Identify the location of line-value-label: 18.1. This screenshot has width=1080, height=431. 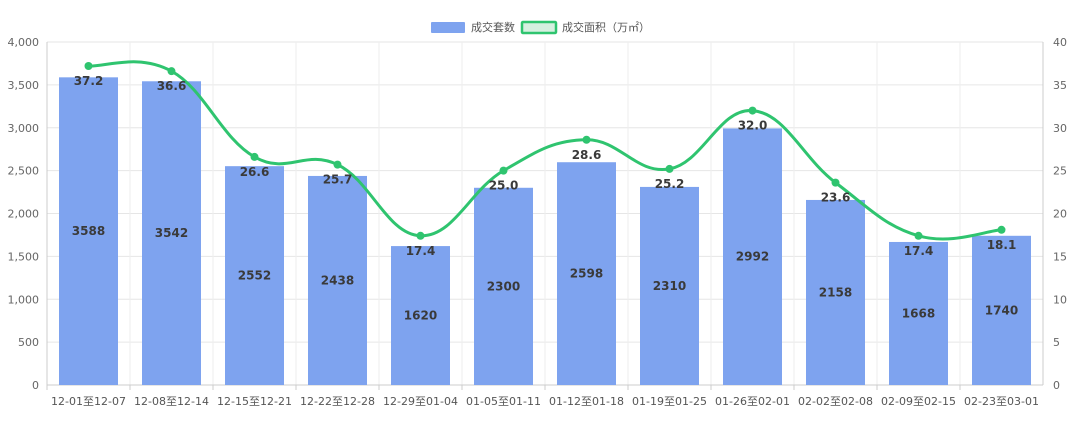
(1002, 245).